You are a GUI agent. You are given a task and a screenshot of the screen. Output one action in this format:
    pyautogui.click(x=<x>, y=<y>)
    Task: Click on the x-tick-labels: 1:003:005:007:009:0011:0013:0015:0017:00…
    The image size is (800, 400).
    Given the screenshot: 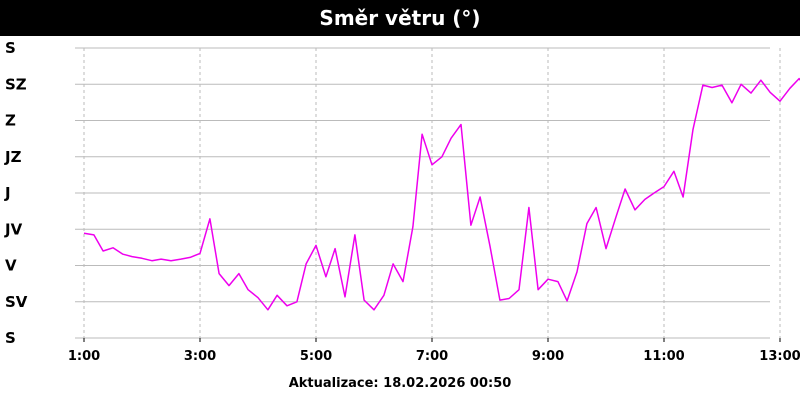 What is the action you would take?
    pyautogui.click(x=434, y=356)
    